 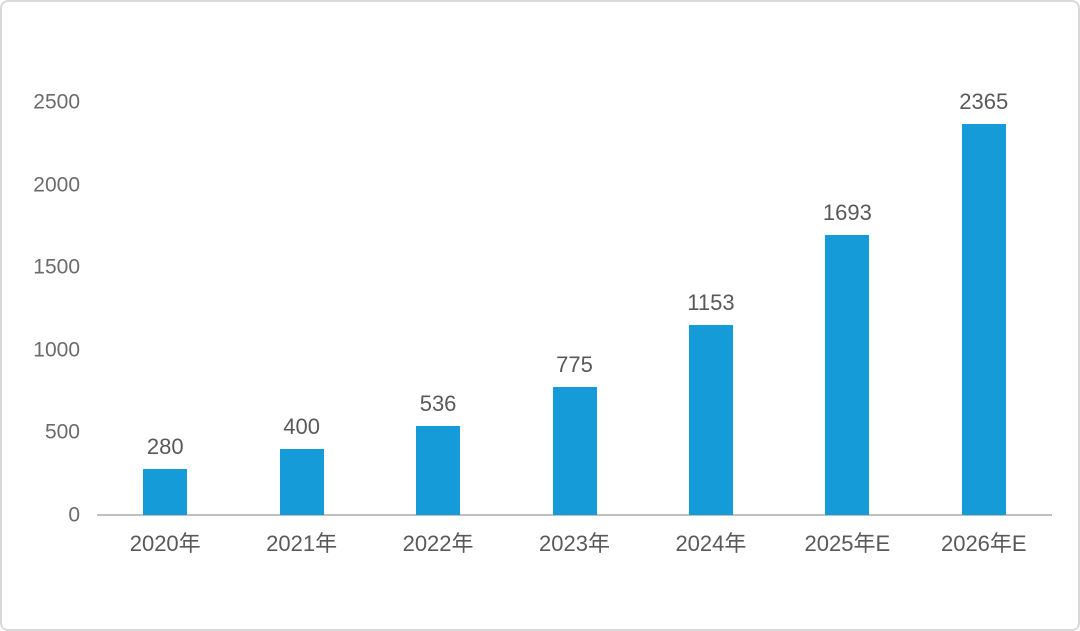 I want to click on x-category-label: 2021年, so click(x=302, y=543).